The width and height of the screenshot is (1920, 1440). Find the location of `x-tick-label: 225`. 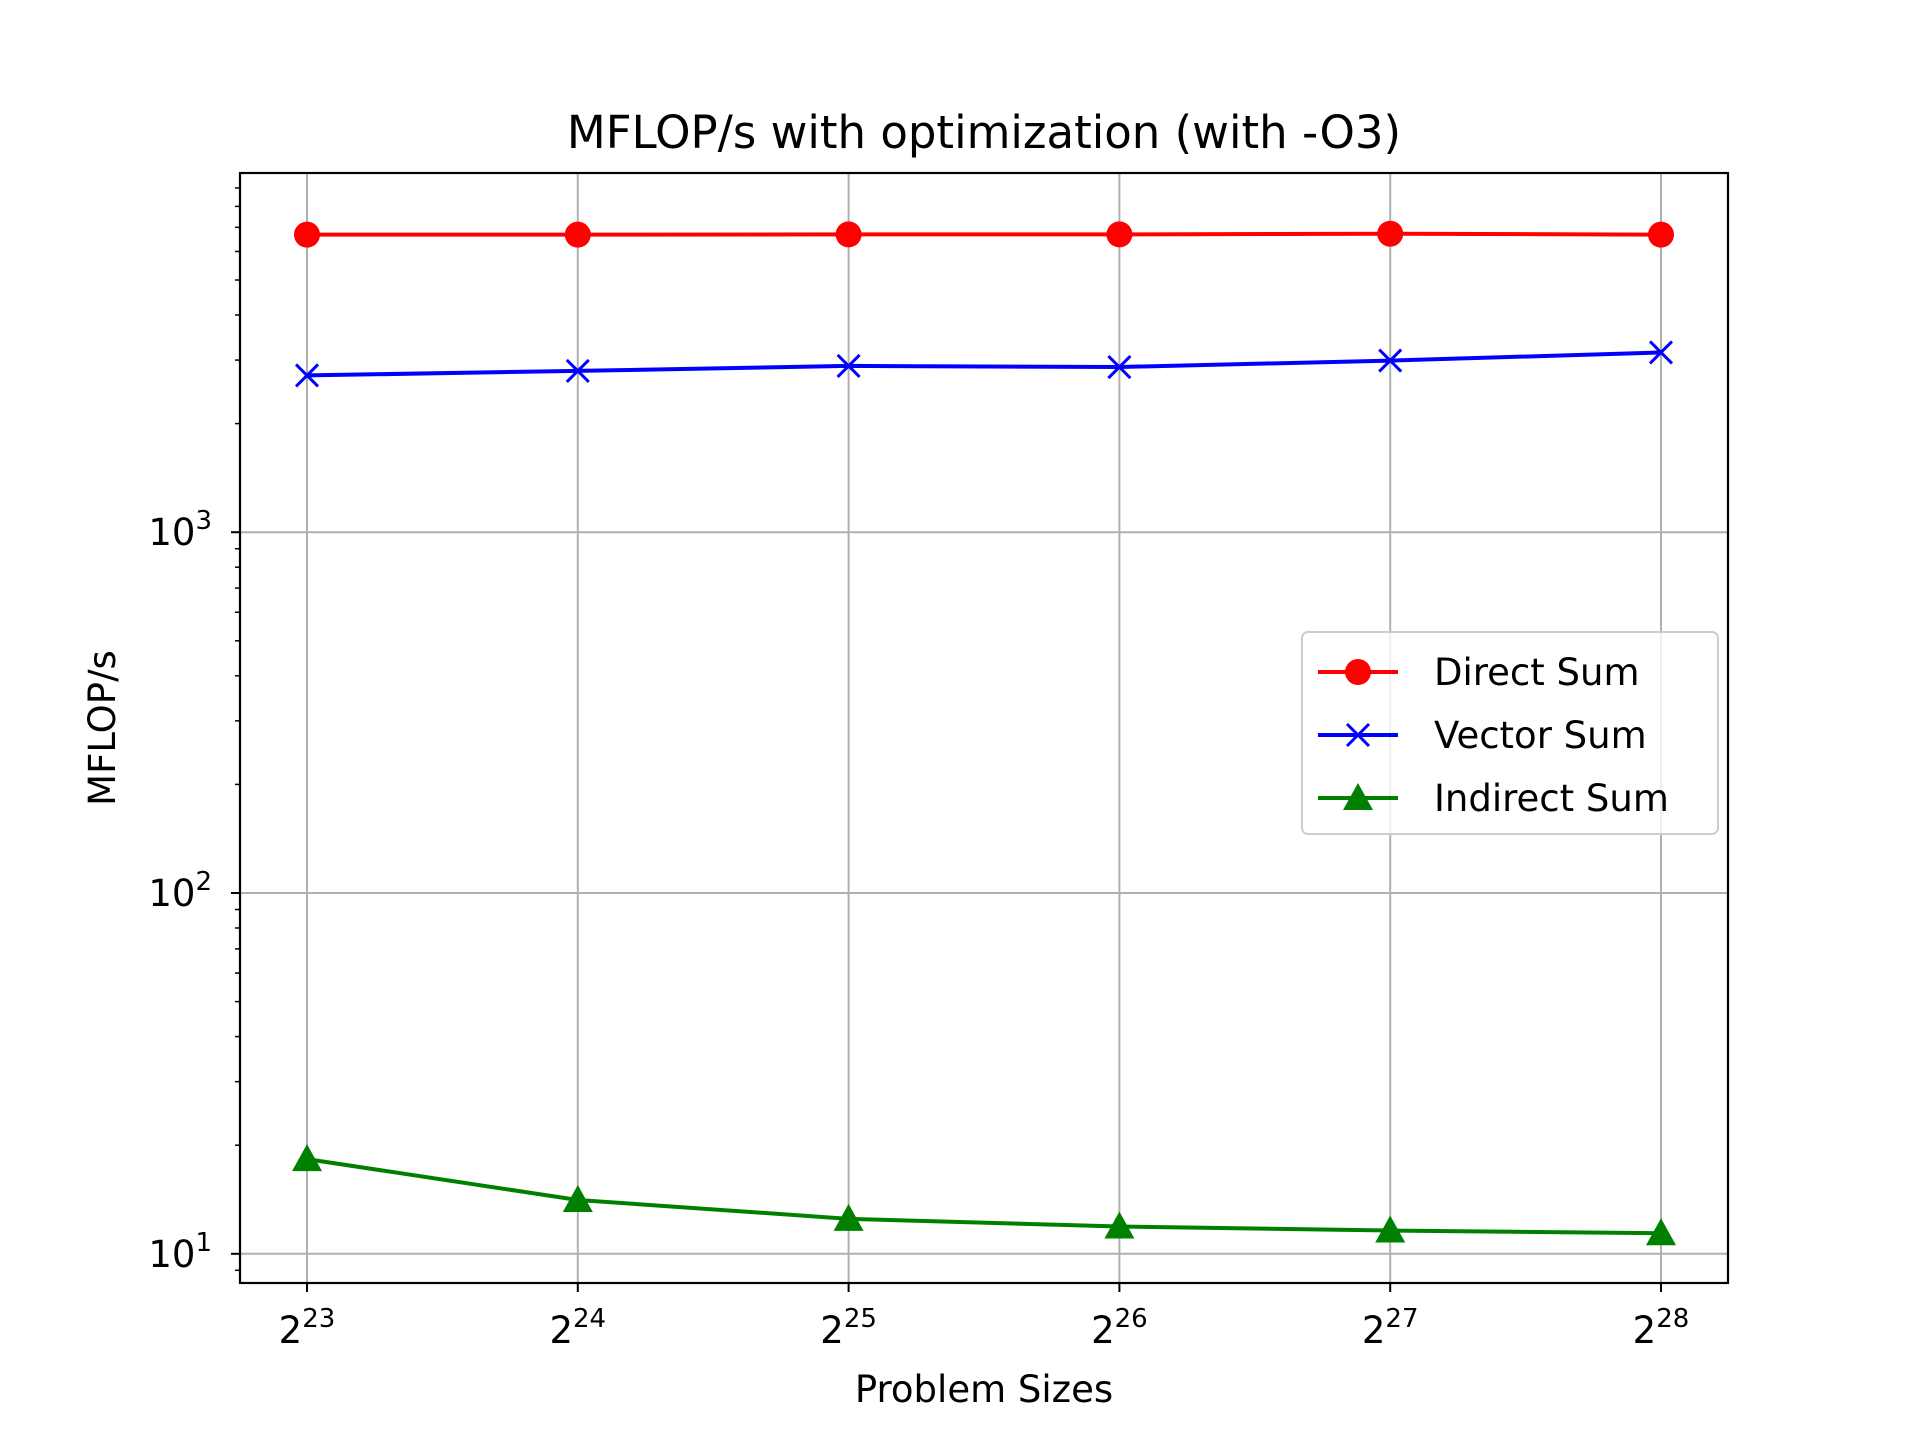

x-tick-label: 225 is located at coordinates (848, 1328).